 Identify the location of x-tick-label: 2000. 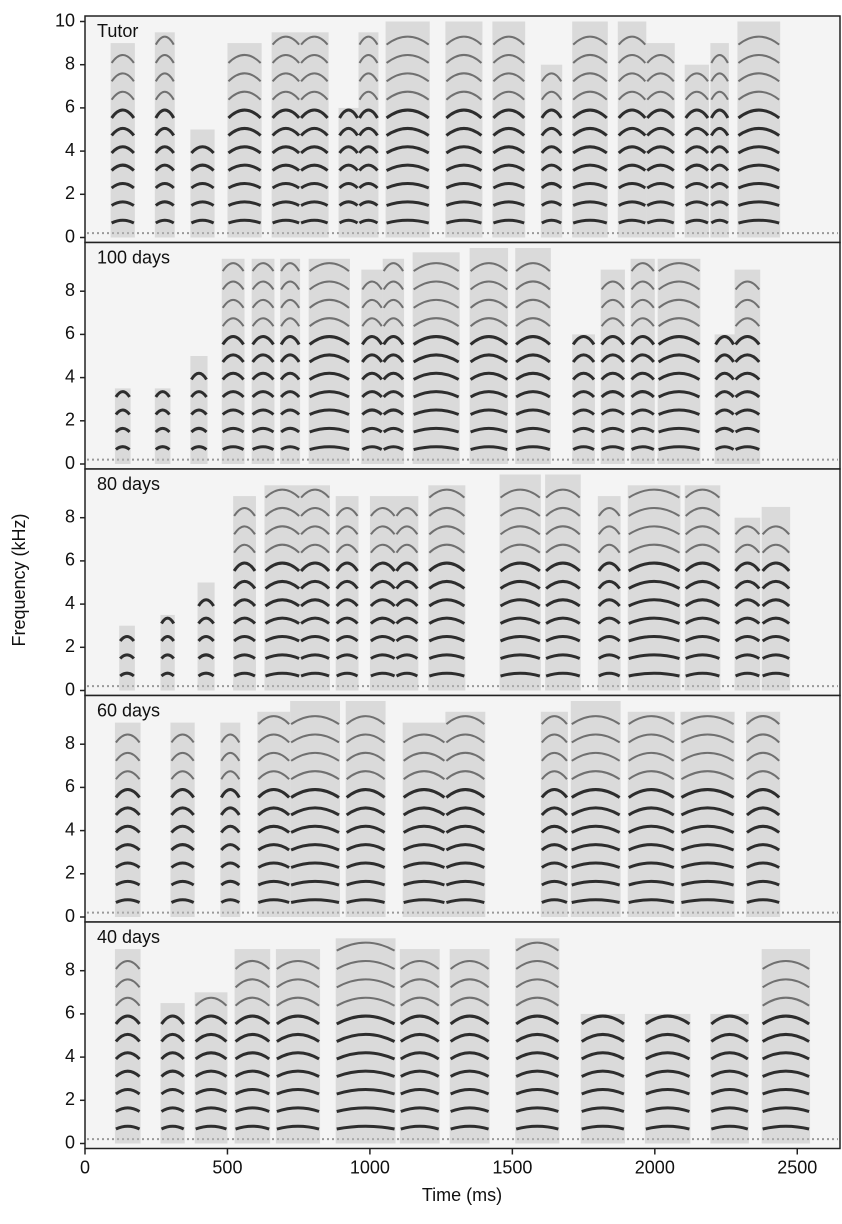
(655, 1167).